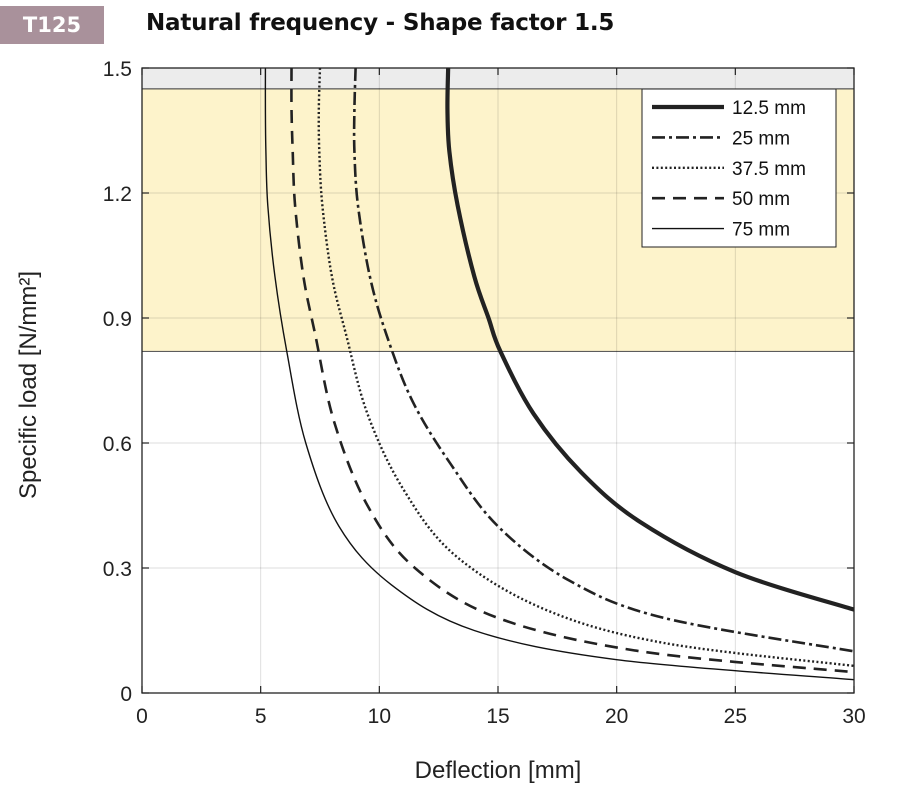  What do you see at coordinates (117, 194) in the screenshot?
I see `y-tick-label: 1.2` at bounding box center [117, 194].